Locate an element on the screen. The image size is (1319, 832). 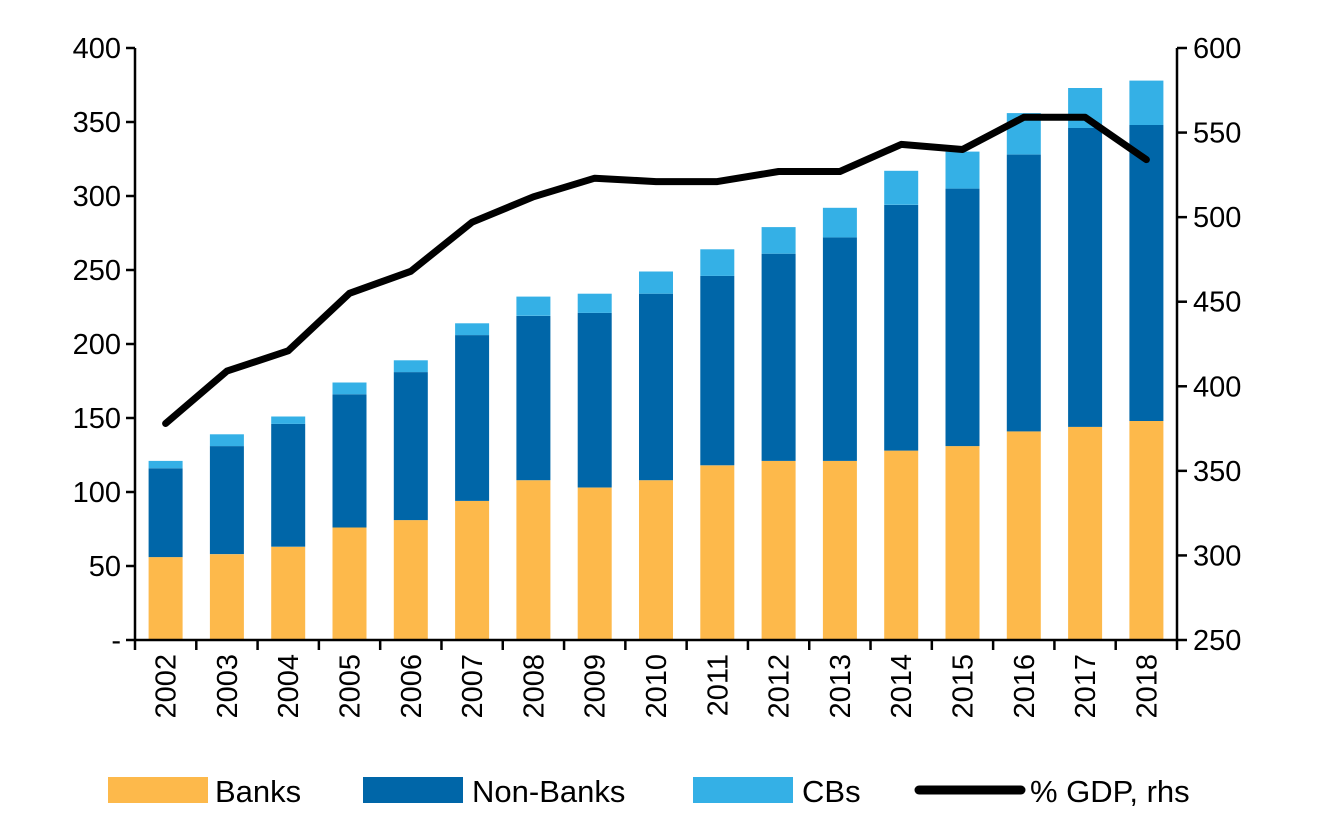
right-tick-label: 400 is located at coordinates (1217, 387).